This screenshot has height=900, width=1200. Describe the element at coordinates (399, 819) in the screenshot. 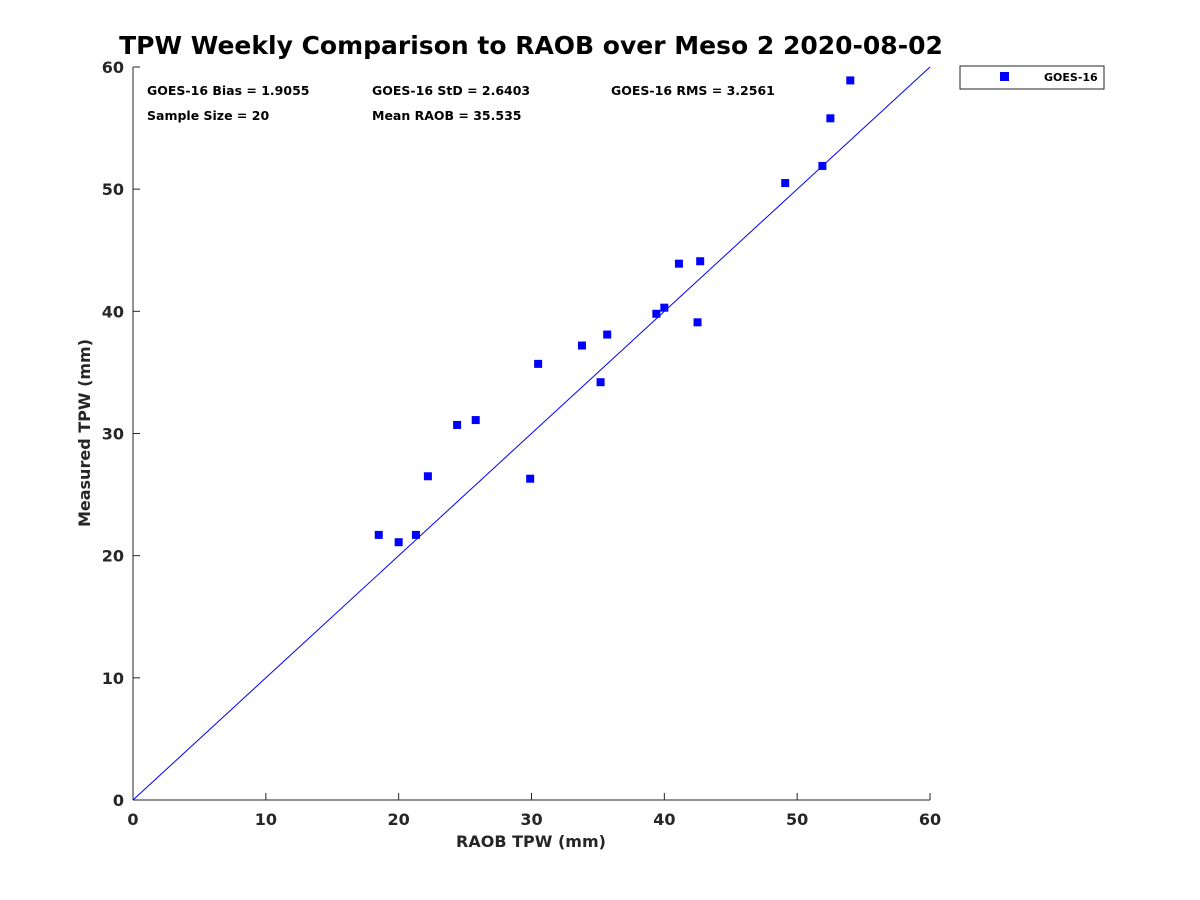

I see `x-tick-label: 20` at that location.